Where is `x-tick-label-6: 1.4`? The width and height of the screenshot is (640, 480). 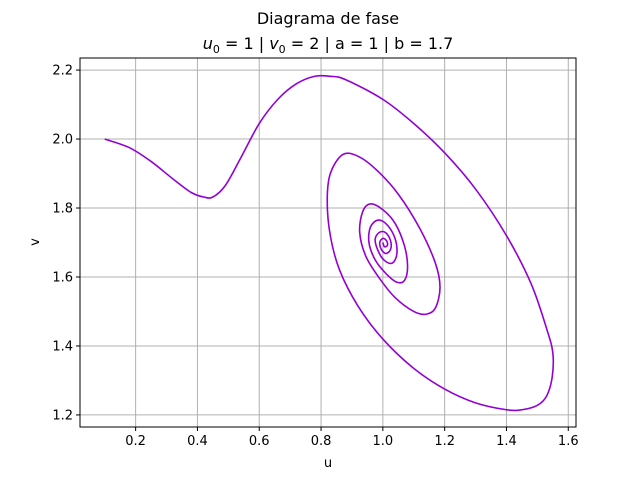 x-tick-label-6: 1.4 is located at coordinates (506, 441).